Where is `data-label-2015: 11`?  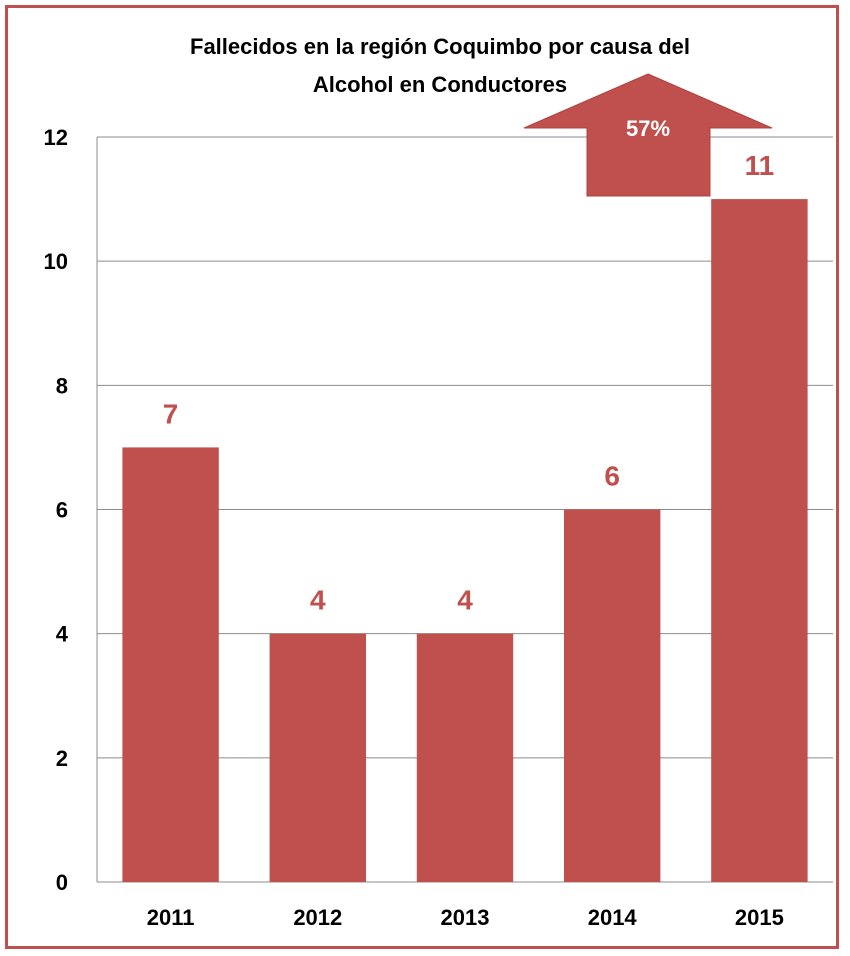 data-label-2015: 11 is located at coordinates (760, 165).